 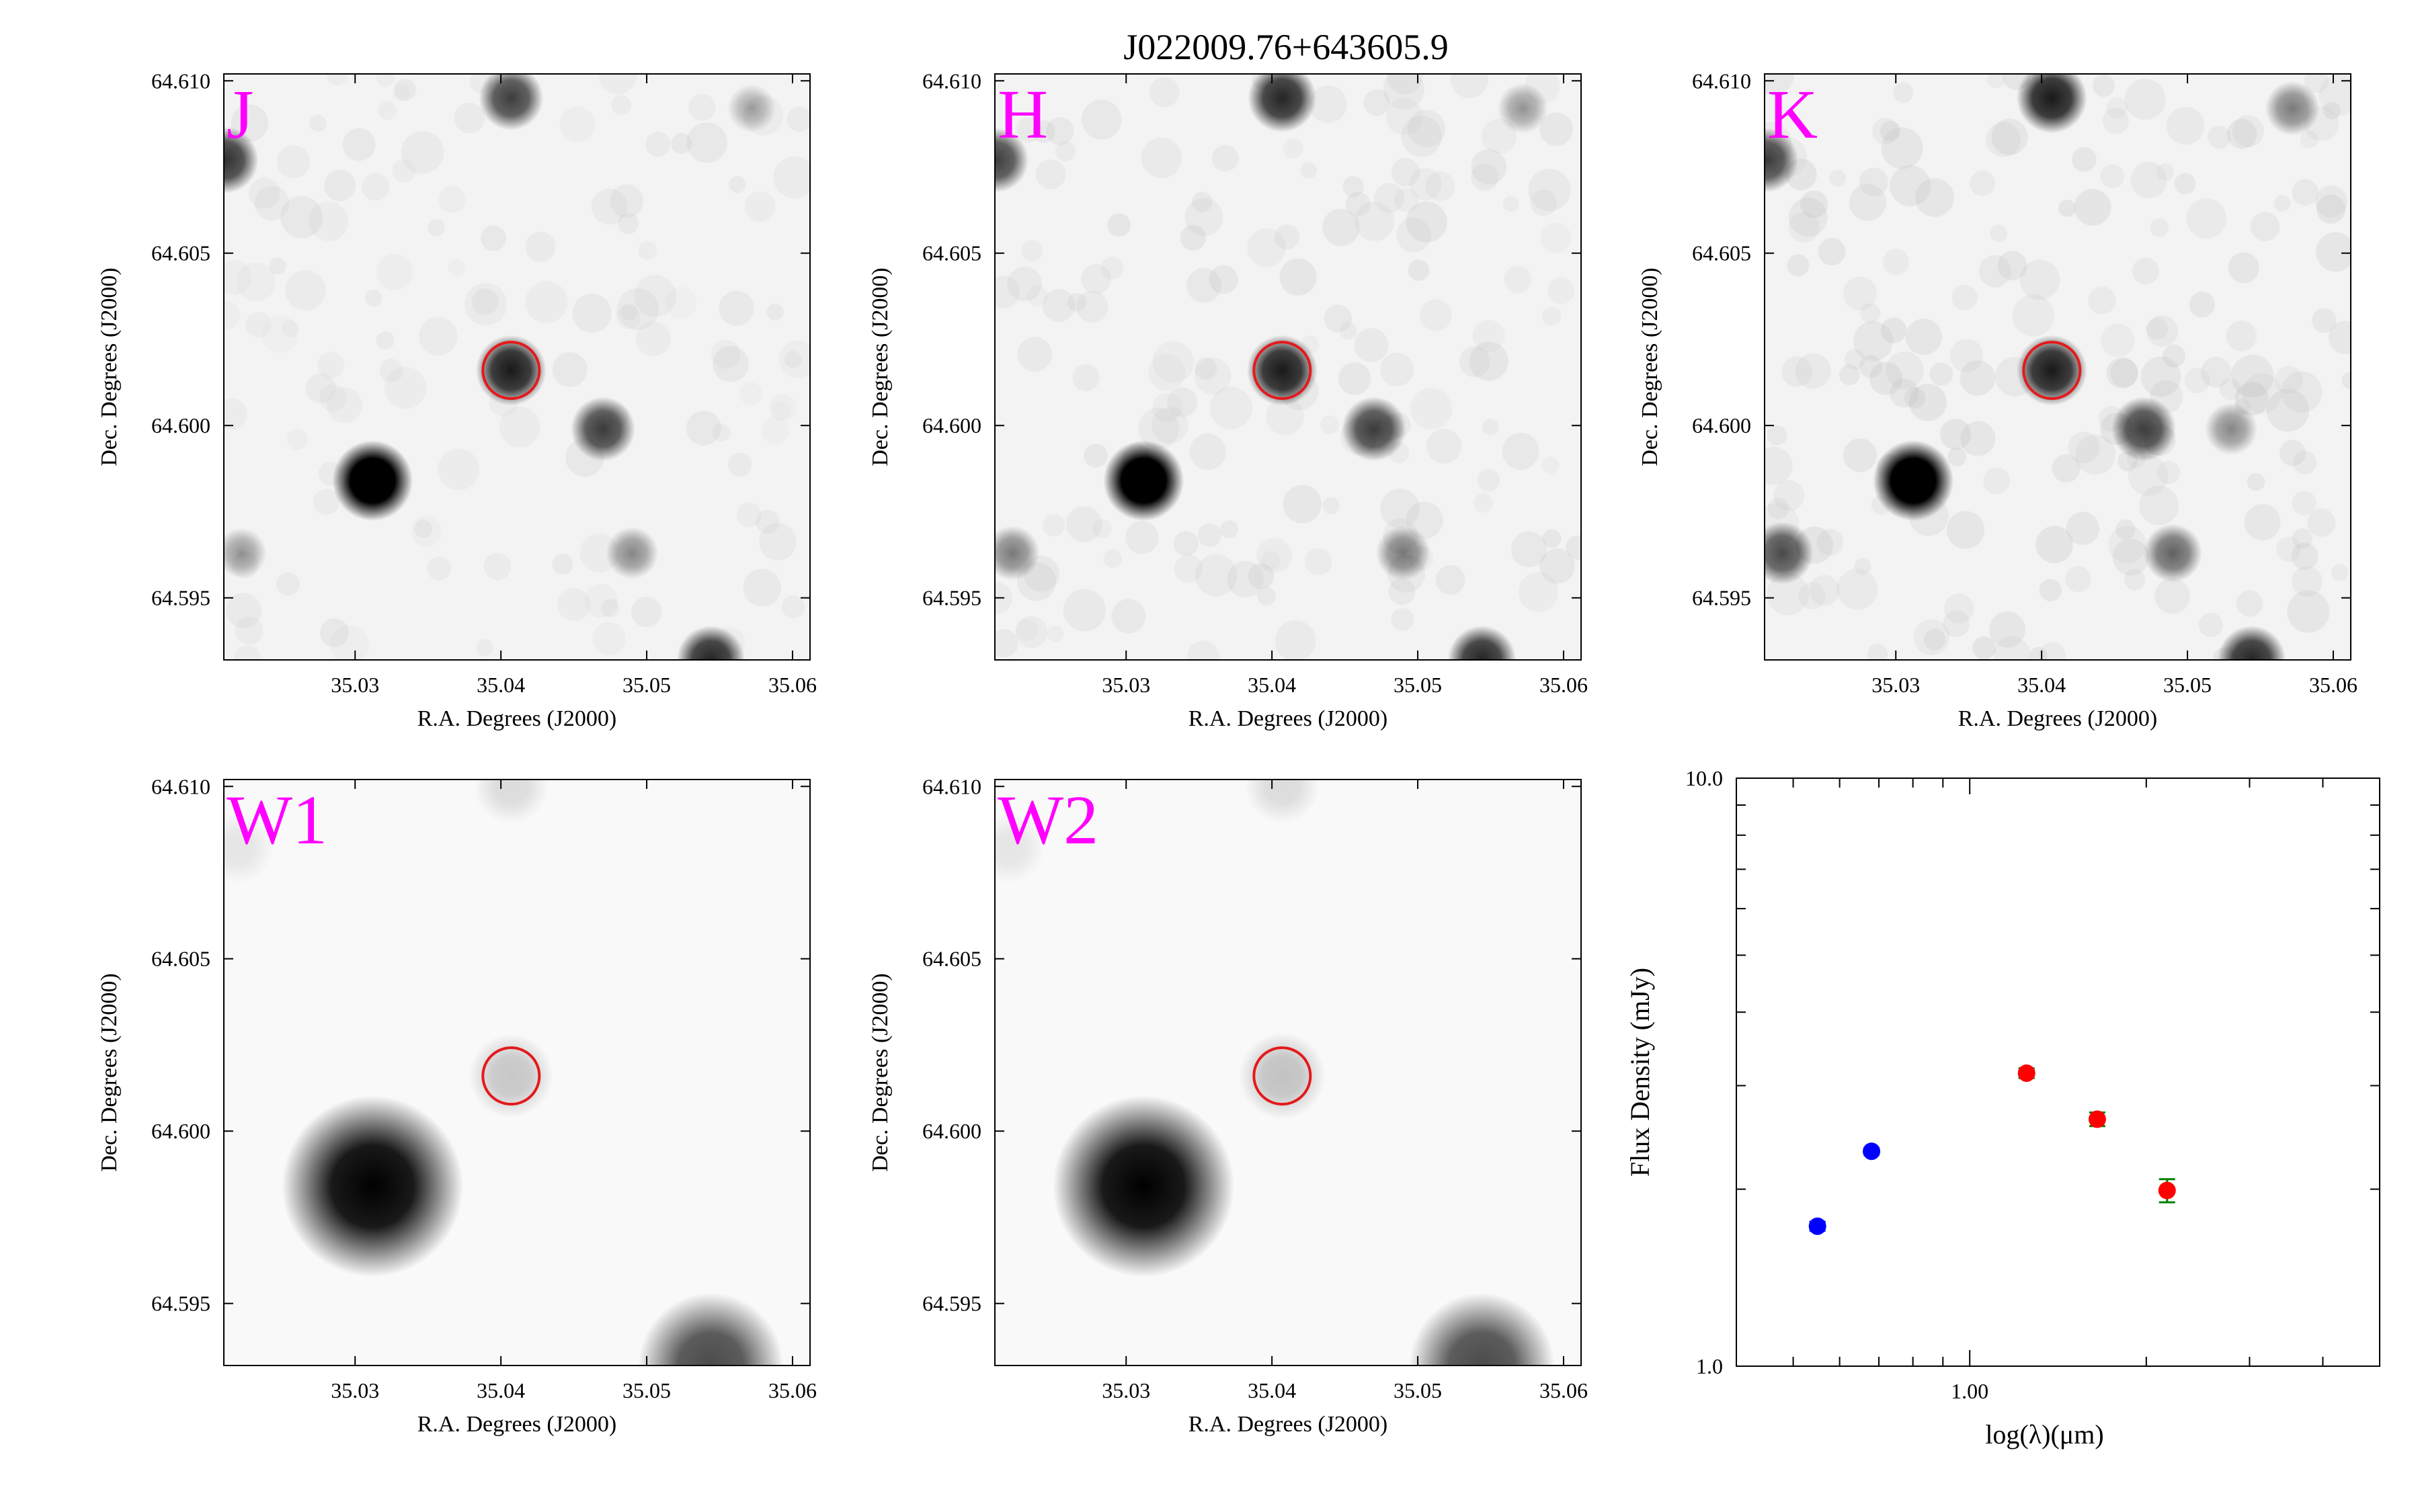 I want to click on sed-chart: 1.00 10.0 1.0 log(λ)(μm) Flux Density (mJy), so click(x=2003, y=1108).